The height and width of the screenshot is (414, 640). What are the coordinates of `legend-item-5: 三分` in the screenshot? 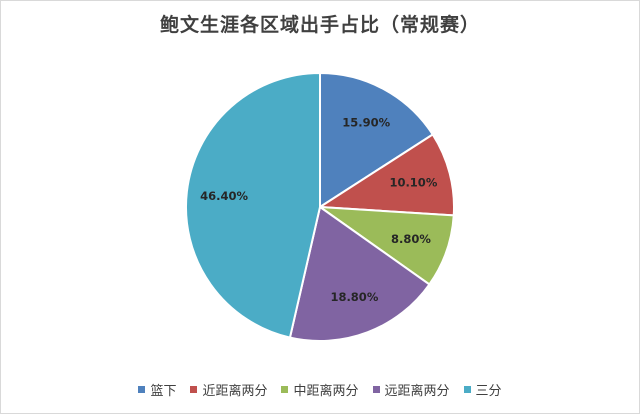 It's located at (482, 389).